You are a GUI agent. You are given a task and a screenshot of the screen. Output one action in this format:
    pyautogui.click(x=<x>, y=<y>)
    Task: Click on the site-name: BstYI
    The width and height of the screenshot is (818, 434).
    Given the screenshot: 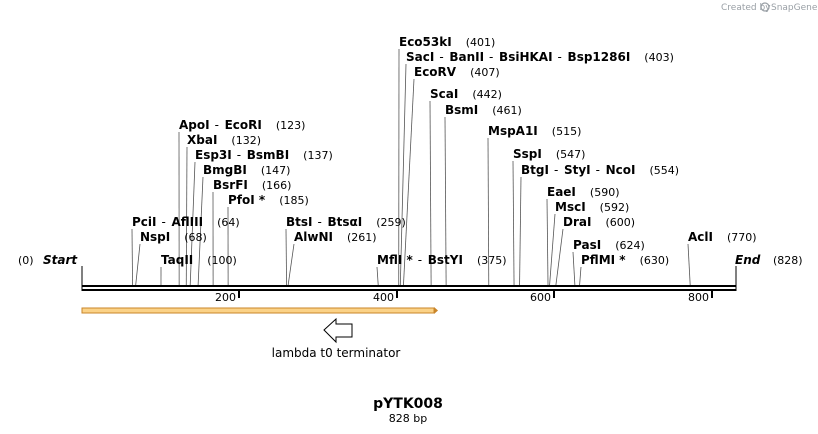 What is the action you would take?
    pyautogui.click(x=445, y=260)
    